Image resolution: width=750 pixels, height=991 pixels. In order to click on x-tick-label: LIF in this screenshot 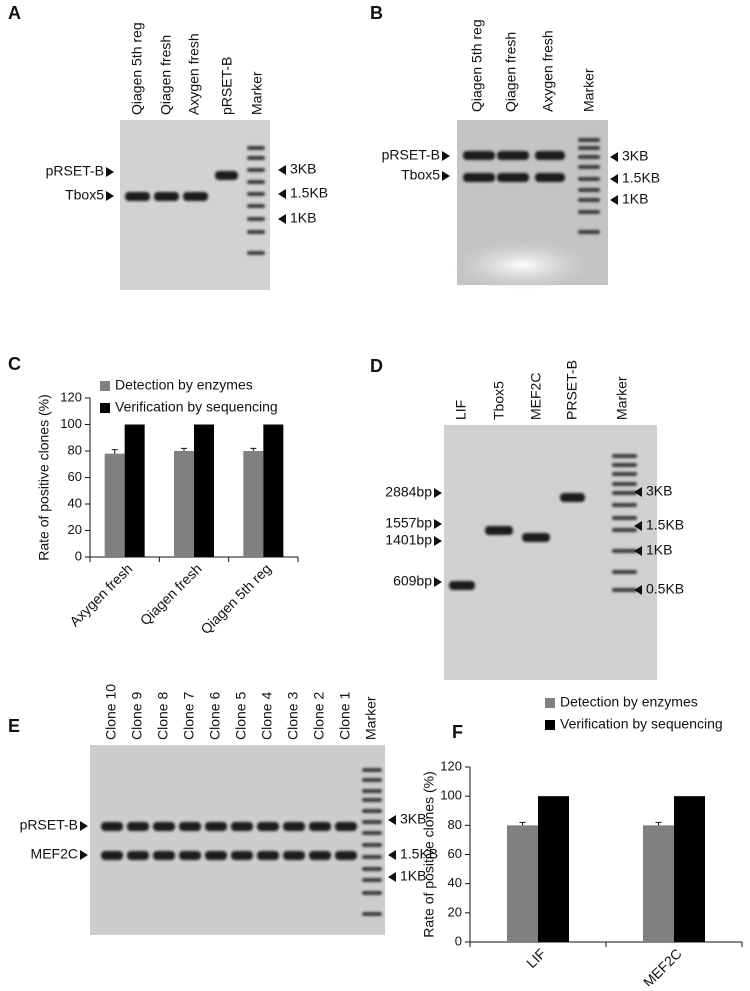, I will do `click(536, 958)`.